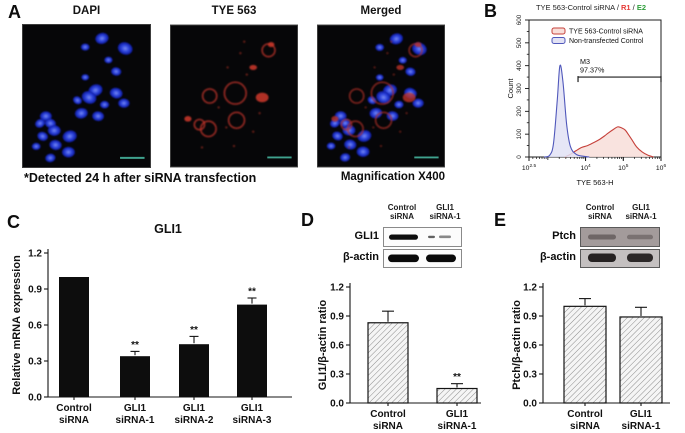  What do you see at coordinates (457, 426) in the screenshot?
I see `x-category-label: siRNA-1` at bounding box center [457, 426].